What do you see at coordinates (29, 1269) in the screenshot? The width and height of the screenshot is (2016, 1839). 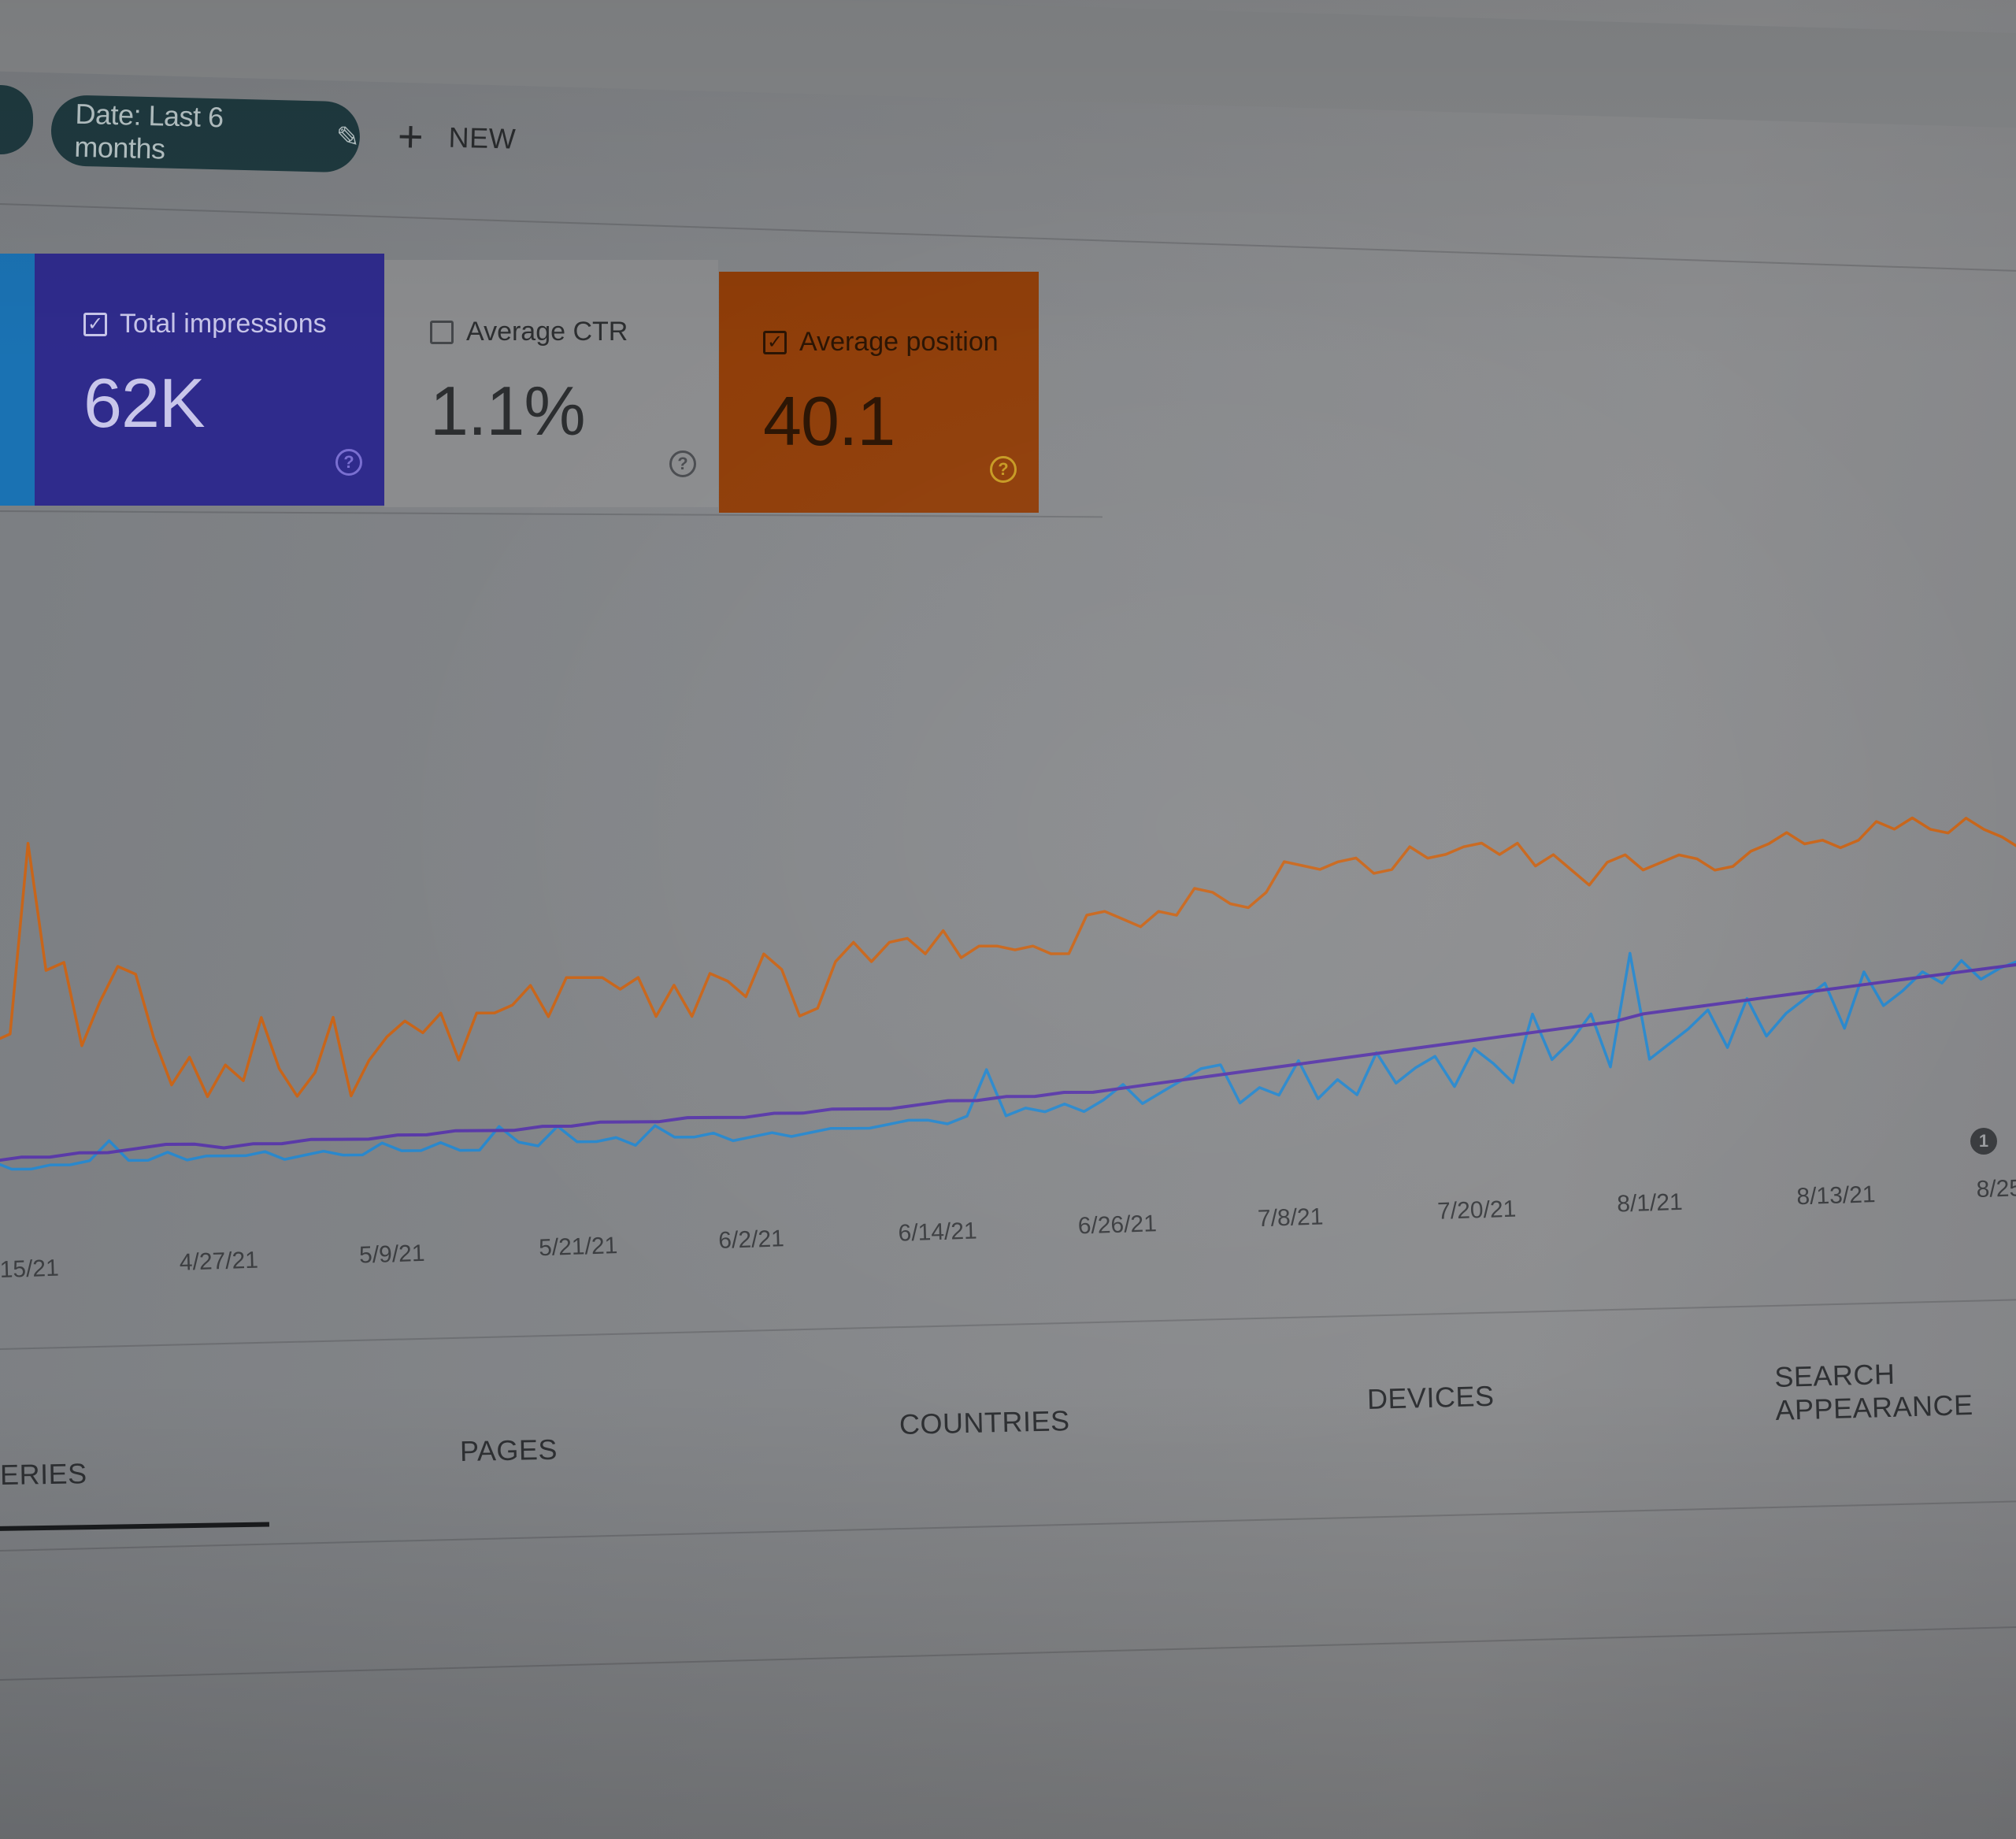 I see `x-tick-label: 15/21` at bounding box center [29, 1269].